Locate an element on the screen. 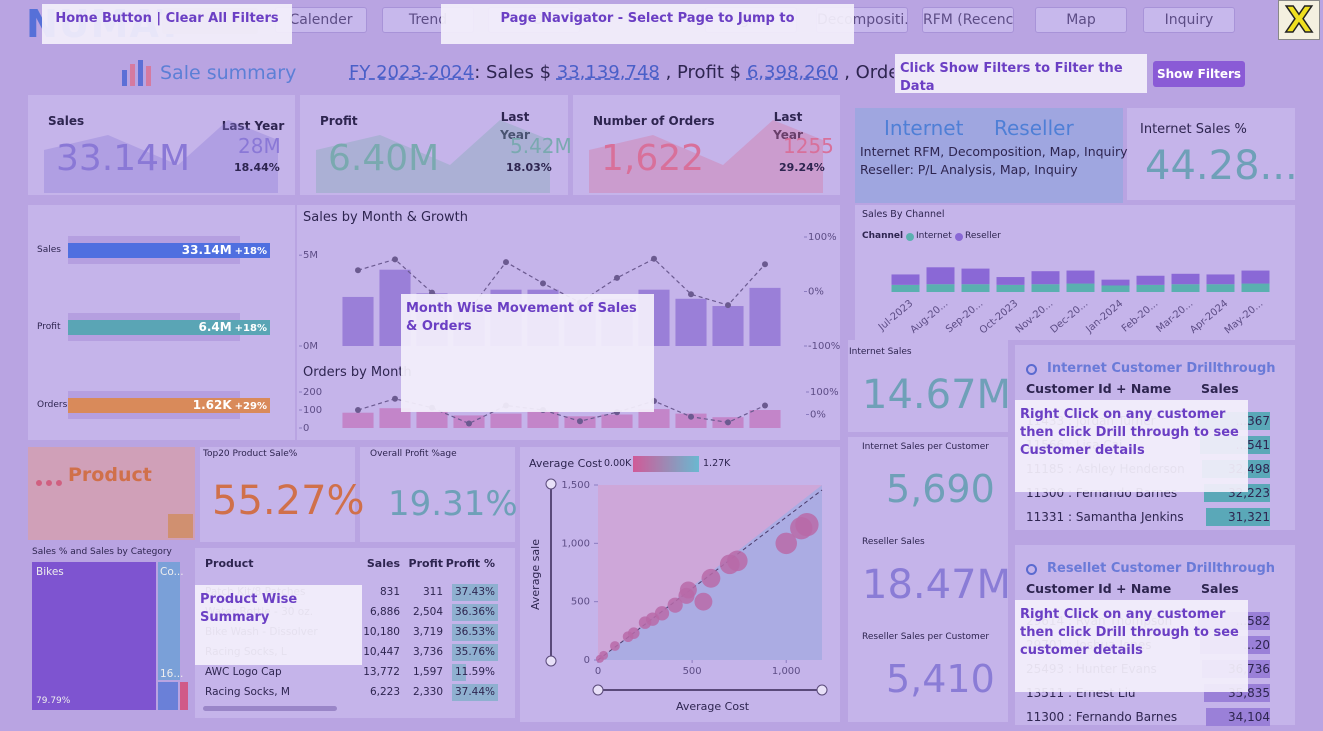 The width and height of the screenshot is (1323, 731). summary-part: : Sales $ is located at coordinates (515, 72).